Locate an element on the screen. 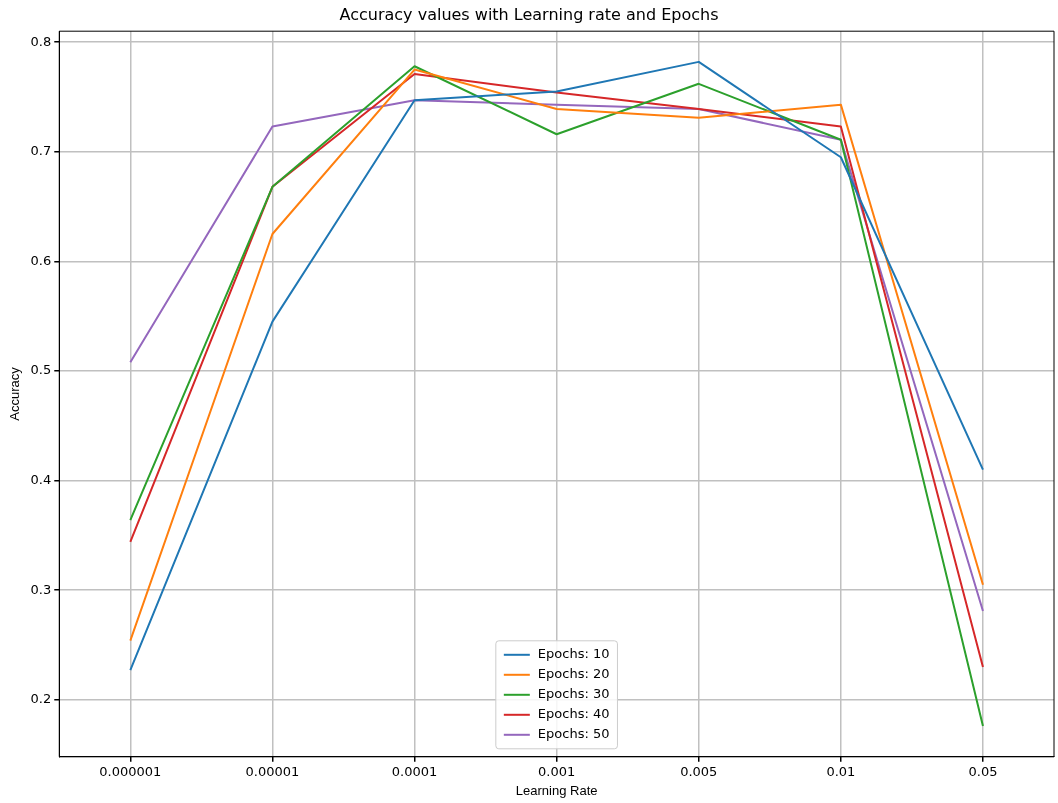  legend-label: Epochs: 10 is located at coordinates (573, 654).